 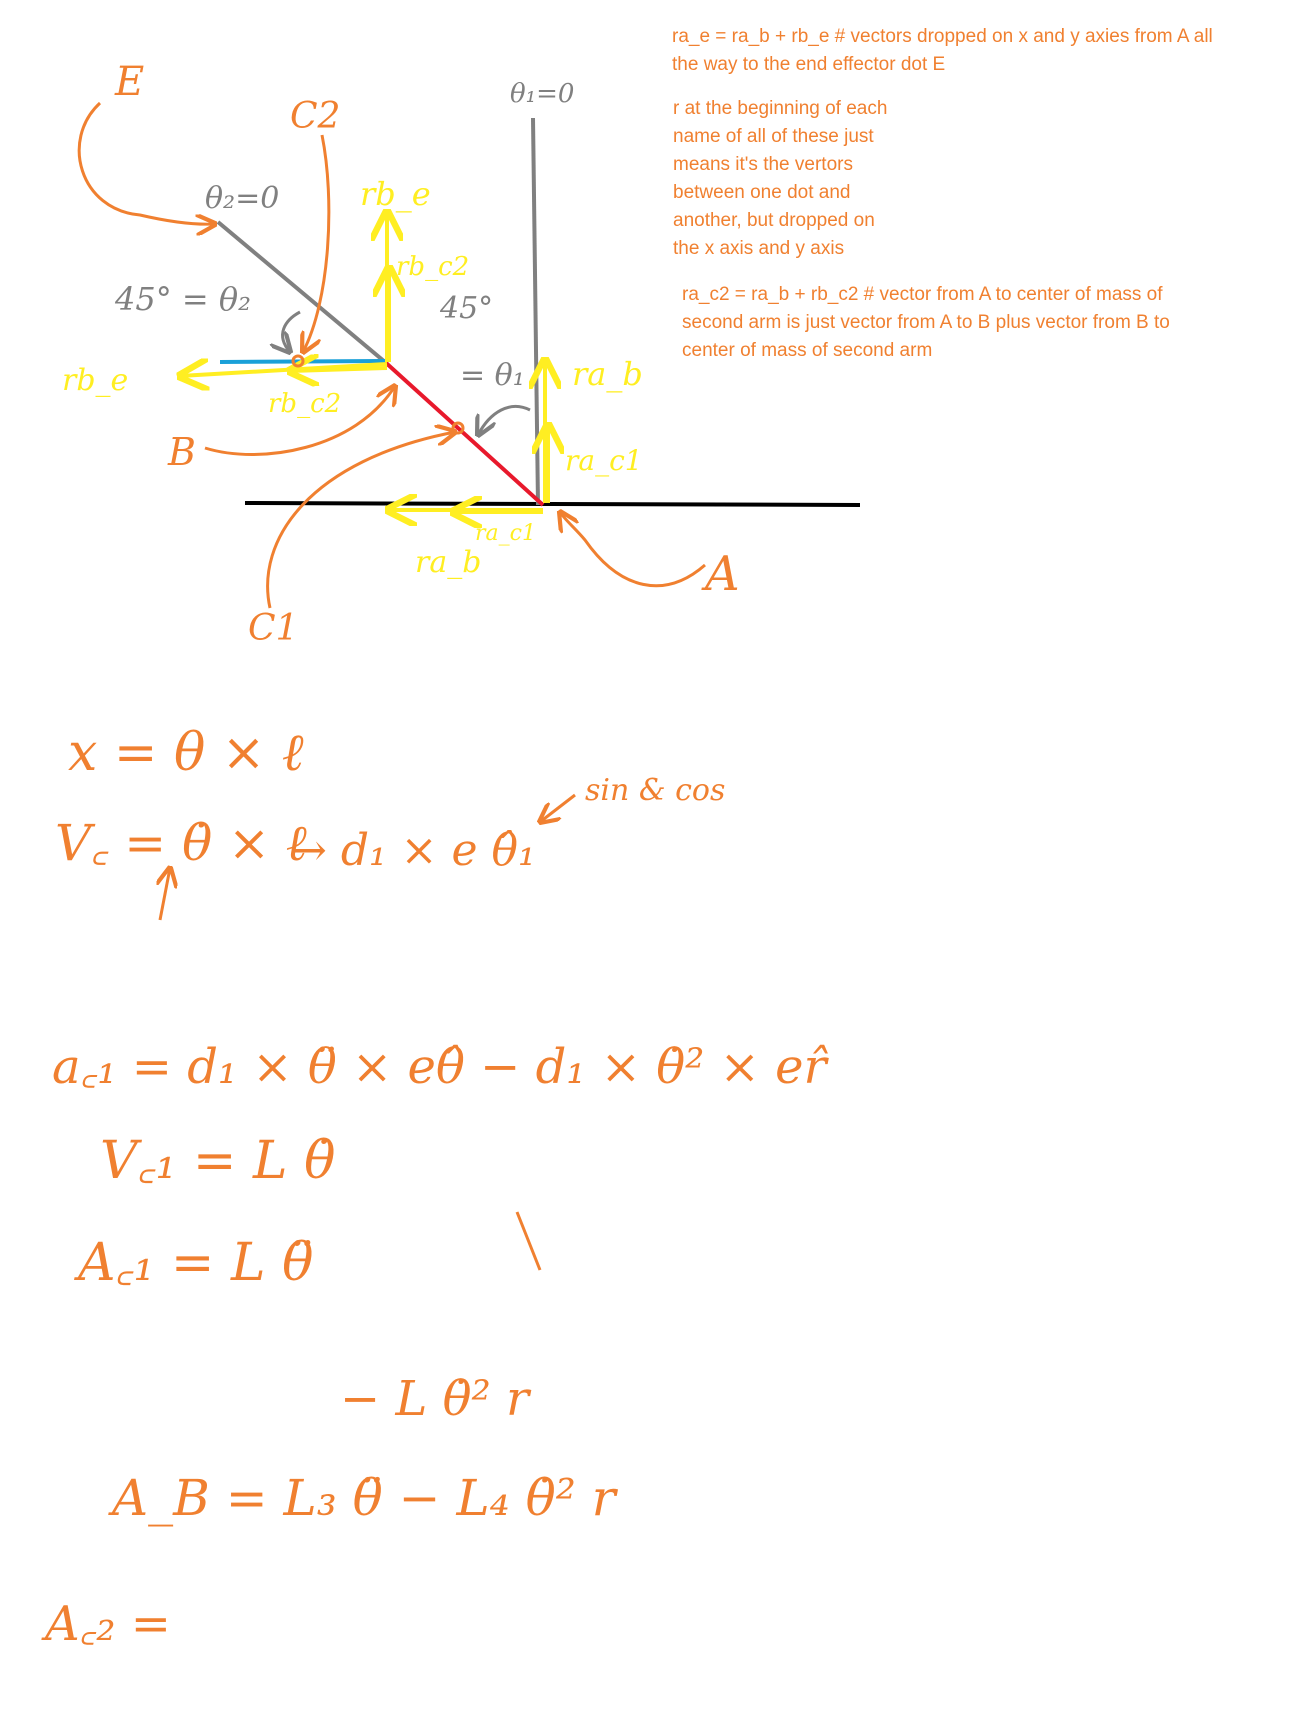 What do you see at coordinates (301, 292) in the screenshot?
I see `theta2-reference-line` at bounding box center [301, 292].